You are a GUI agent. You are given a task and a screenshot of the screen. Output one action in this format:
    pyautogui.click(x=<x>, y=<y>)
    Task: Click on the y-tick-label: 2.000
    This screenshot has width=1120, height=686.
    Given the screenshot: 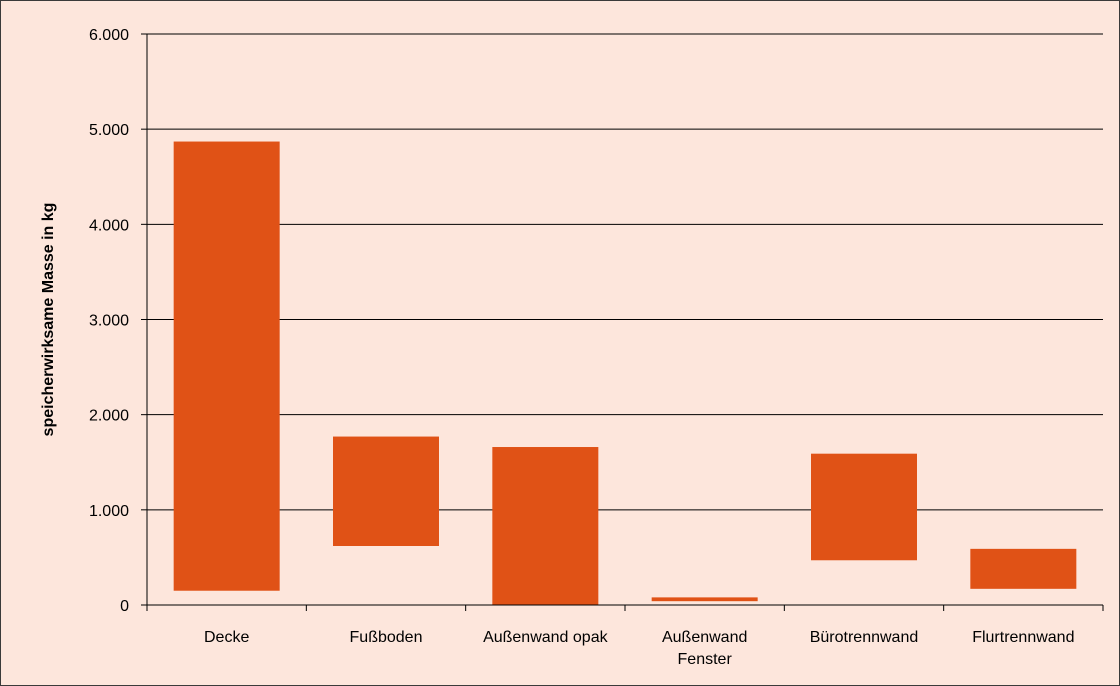 What is the action you would take?
    pyautogui.click(x=109, y=416)
    